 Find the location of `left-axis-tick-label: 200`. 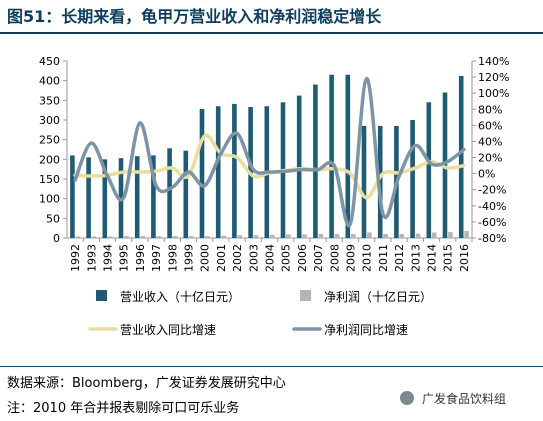

left-axis-tick-label: 200 is located at coordinates (49, 159).